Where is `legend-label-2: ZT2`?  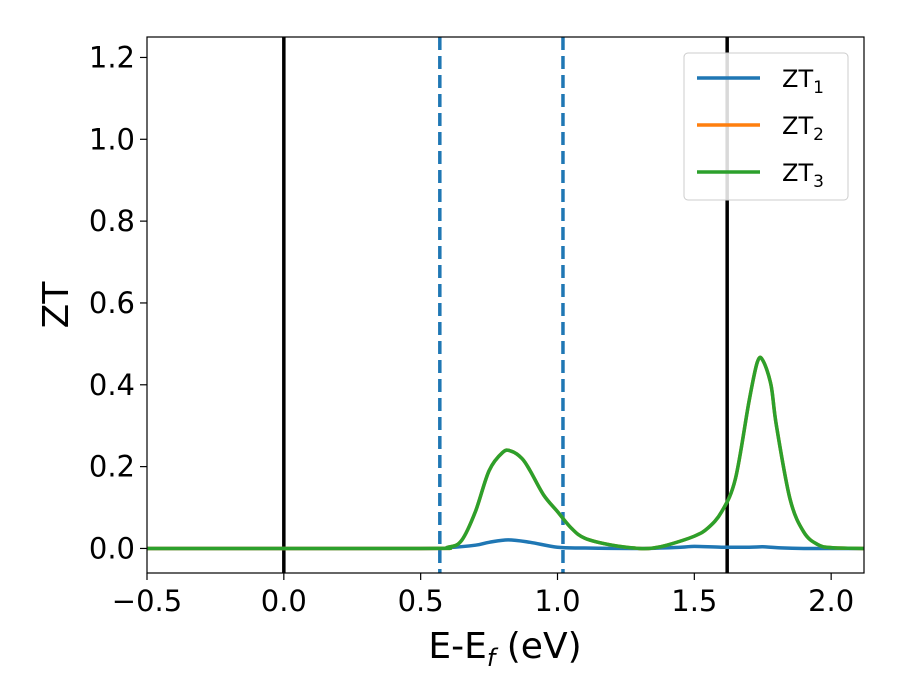 legend-label-2: ZT2 is located at coordinates (803, 128).